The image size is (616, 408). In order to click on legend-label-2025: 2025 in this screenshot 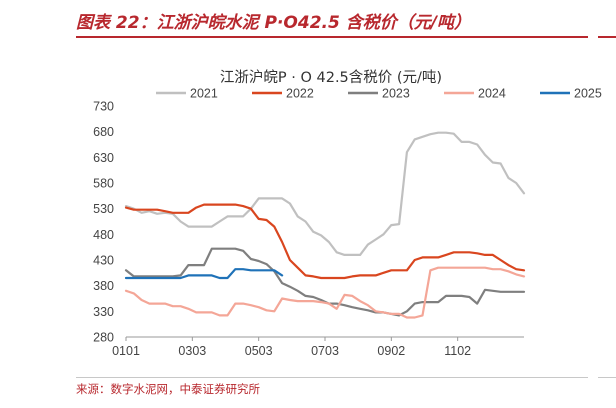, I will do `click(588, 94)`.